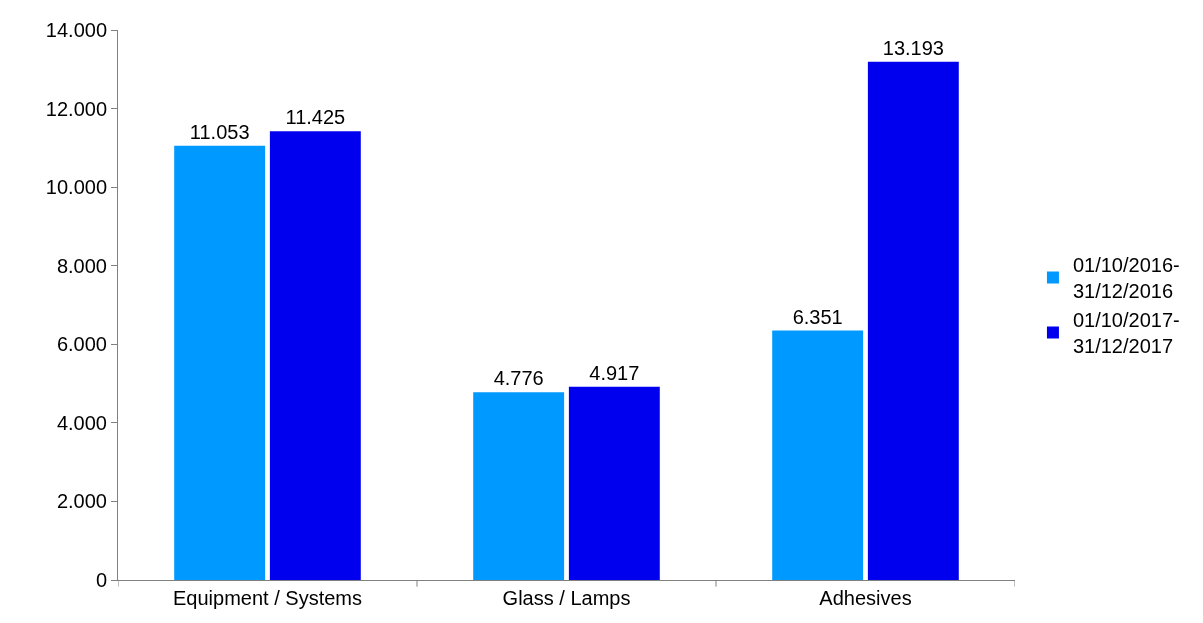 Image resolution: width=1203 pixels, height=623 pixels. Describe the element at coordinates (1126, 333) in the screenshot. I see `legend-label: 01/10/2017-31/12/2017` at that location.